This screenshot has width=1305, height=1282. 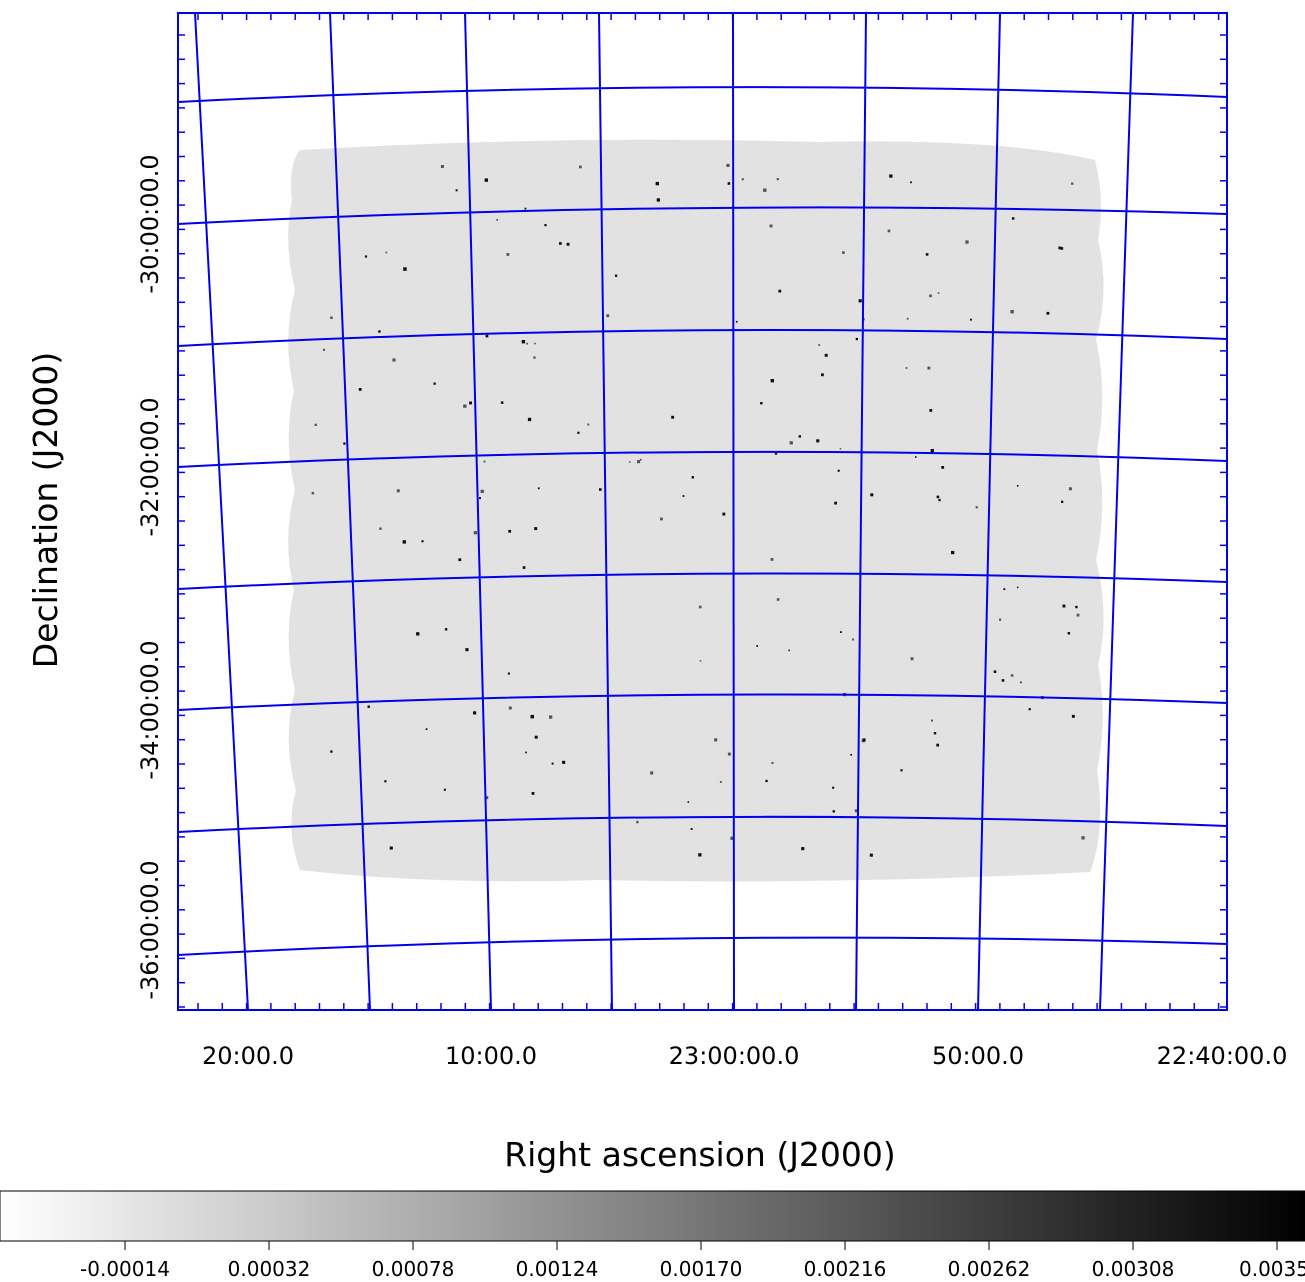 What do you see at coordinates (491, 1056) in the screenshot?
I see `x-tick-label: 10:00.0` at bounding box center [491, 1056].